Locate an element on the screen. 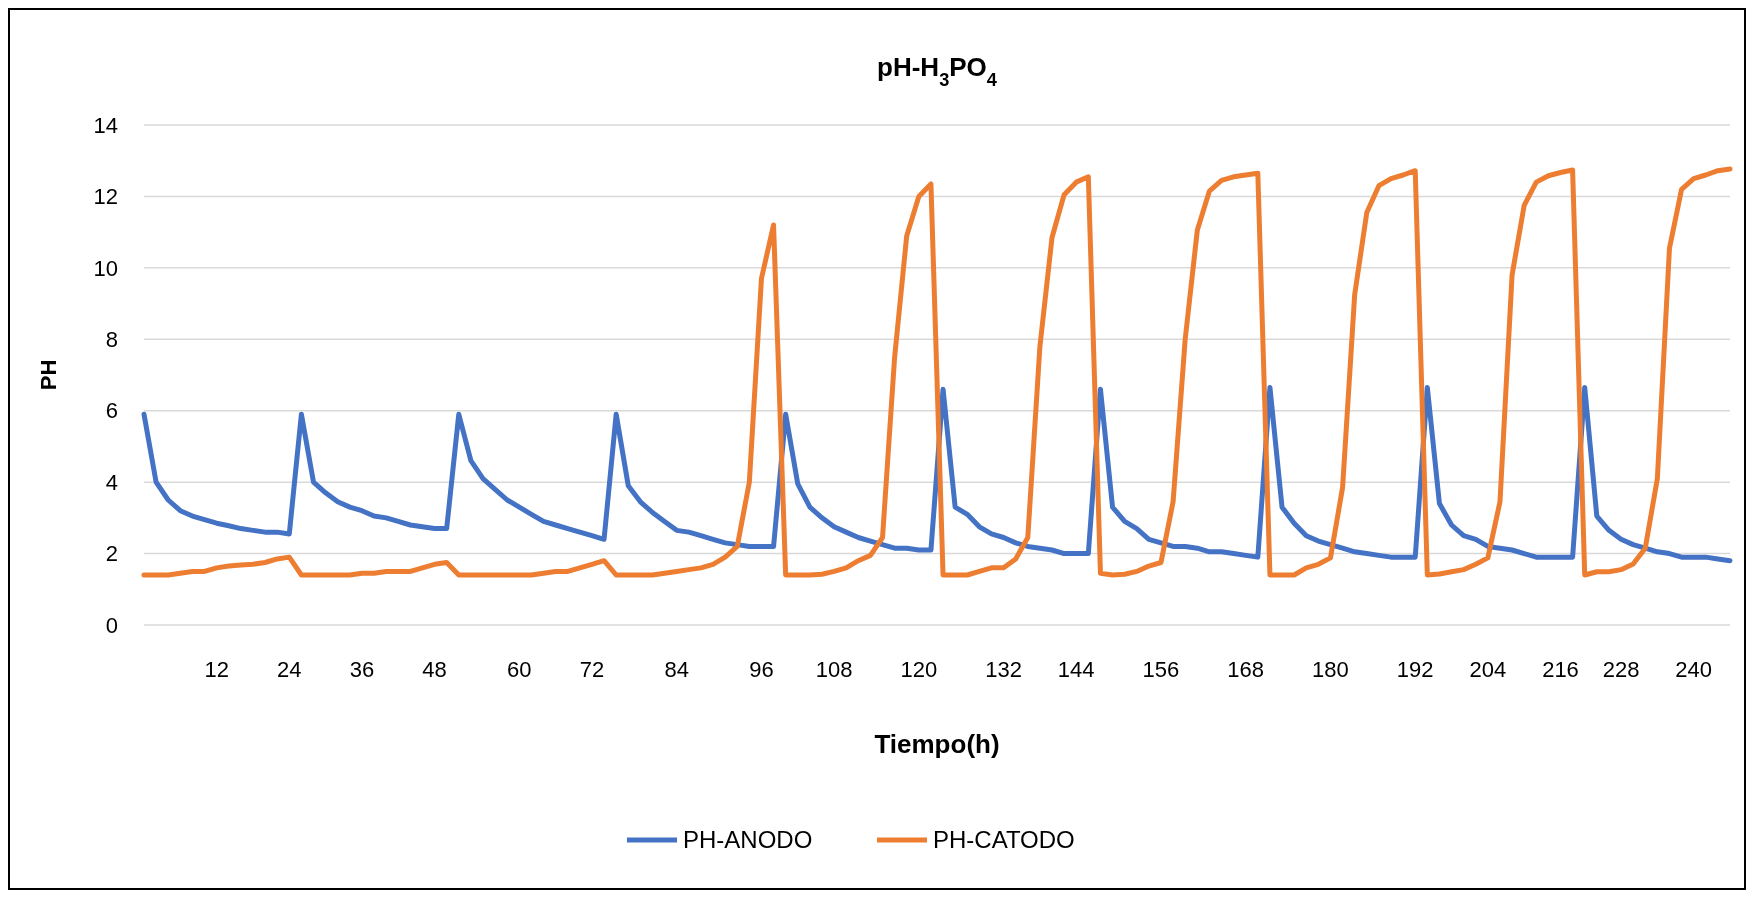 The width and height of the screenshot is (1754, 898). x-tick-label: 228 is located at coordinates (1621, 669).